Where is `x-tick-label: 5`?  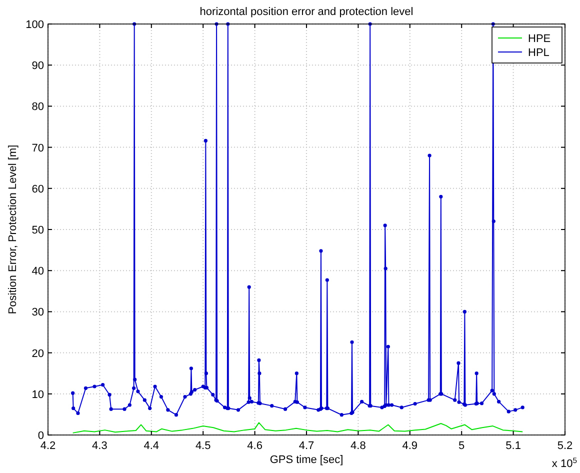 x-tick-label: 5 is located at coordinates (461, 446).